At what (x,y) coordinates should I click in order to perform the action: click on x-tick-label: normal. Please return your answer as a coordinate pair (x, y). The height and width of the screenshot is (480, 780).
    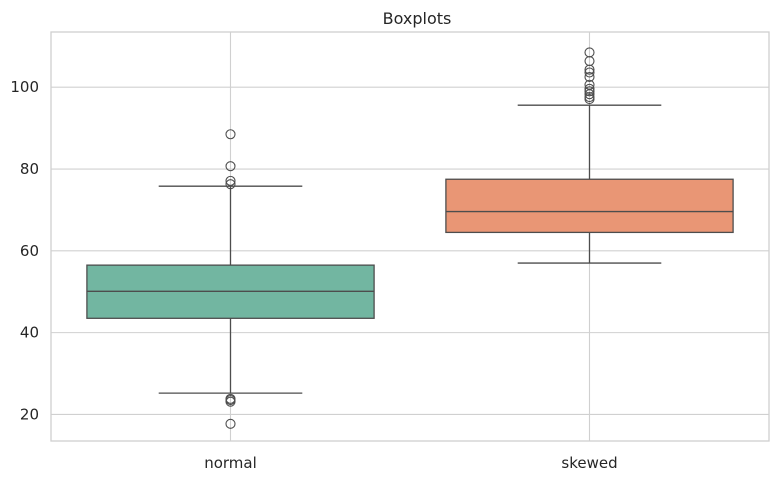
    Looking at the image, I should click on (230, 463).